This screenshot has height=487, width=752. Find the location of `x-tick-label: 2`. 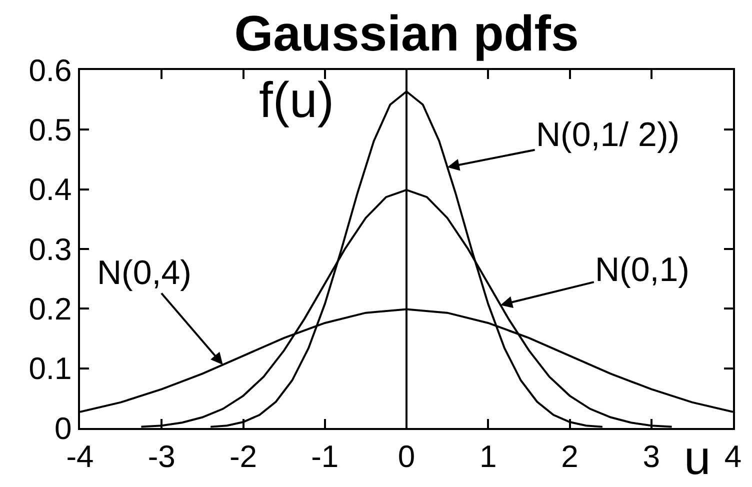

x-tick-label: 2 is located at coordinates (569, 456).